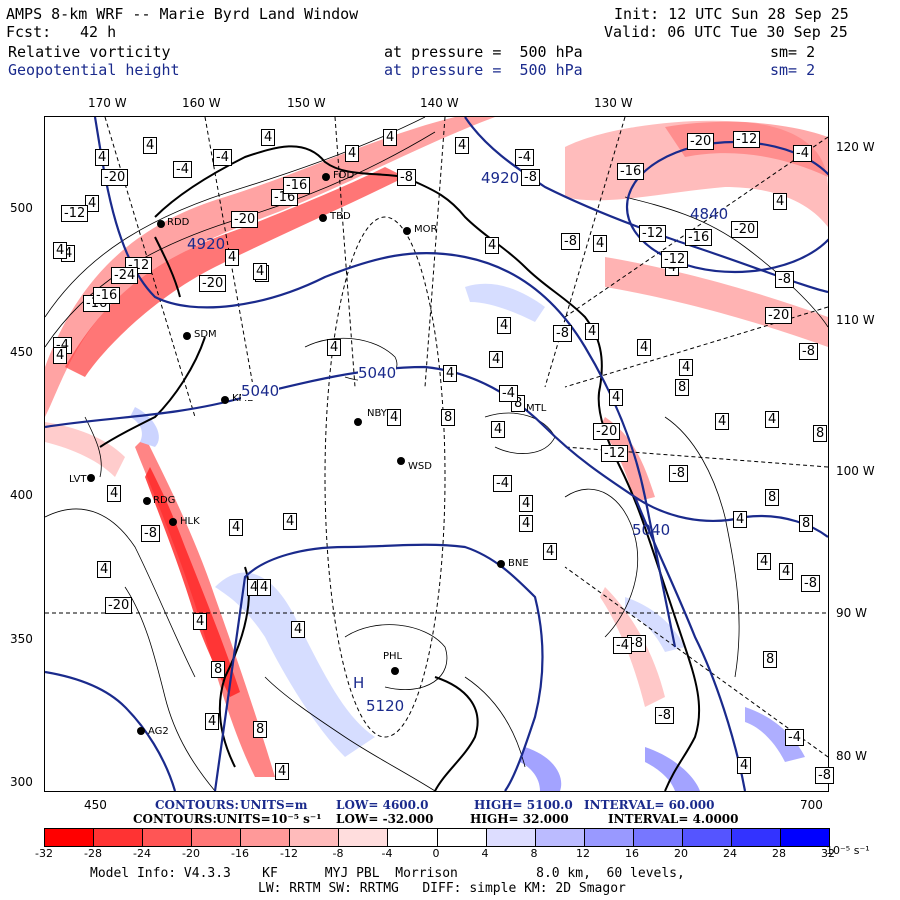 The image size is (900, 900). Describe the element at coordinates (649, 805) in the screenshot. I see `contours1-interval: INTERVAL= 60.000` at that location.